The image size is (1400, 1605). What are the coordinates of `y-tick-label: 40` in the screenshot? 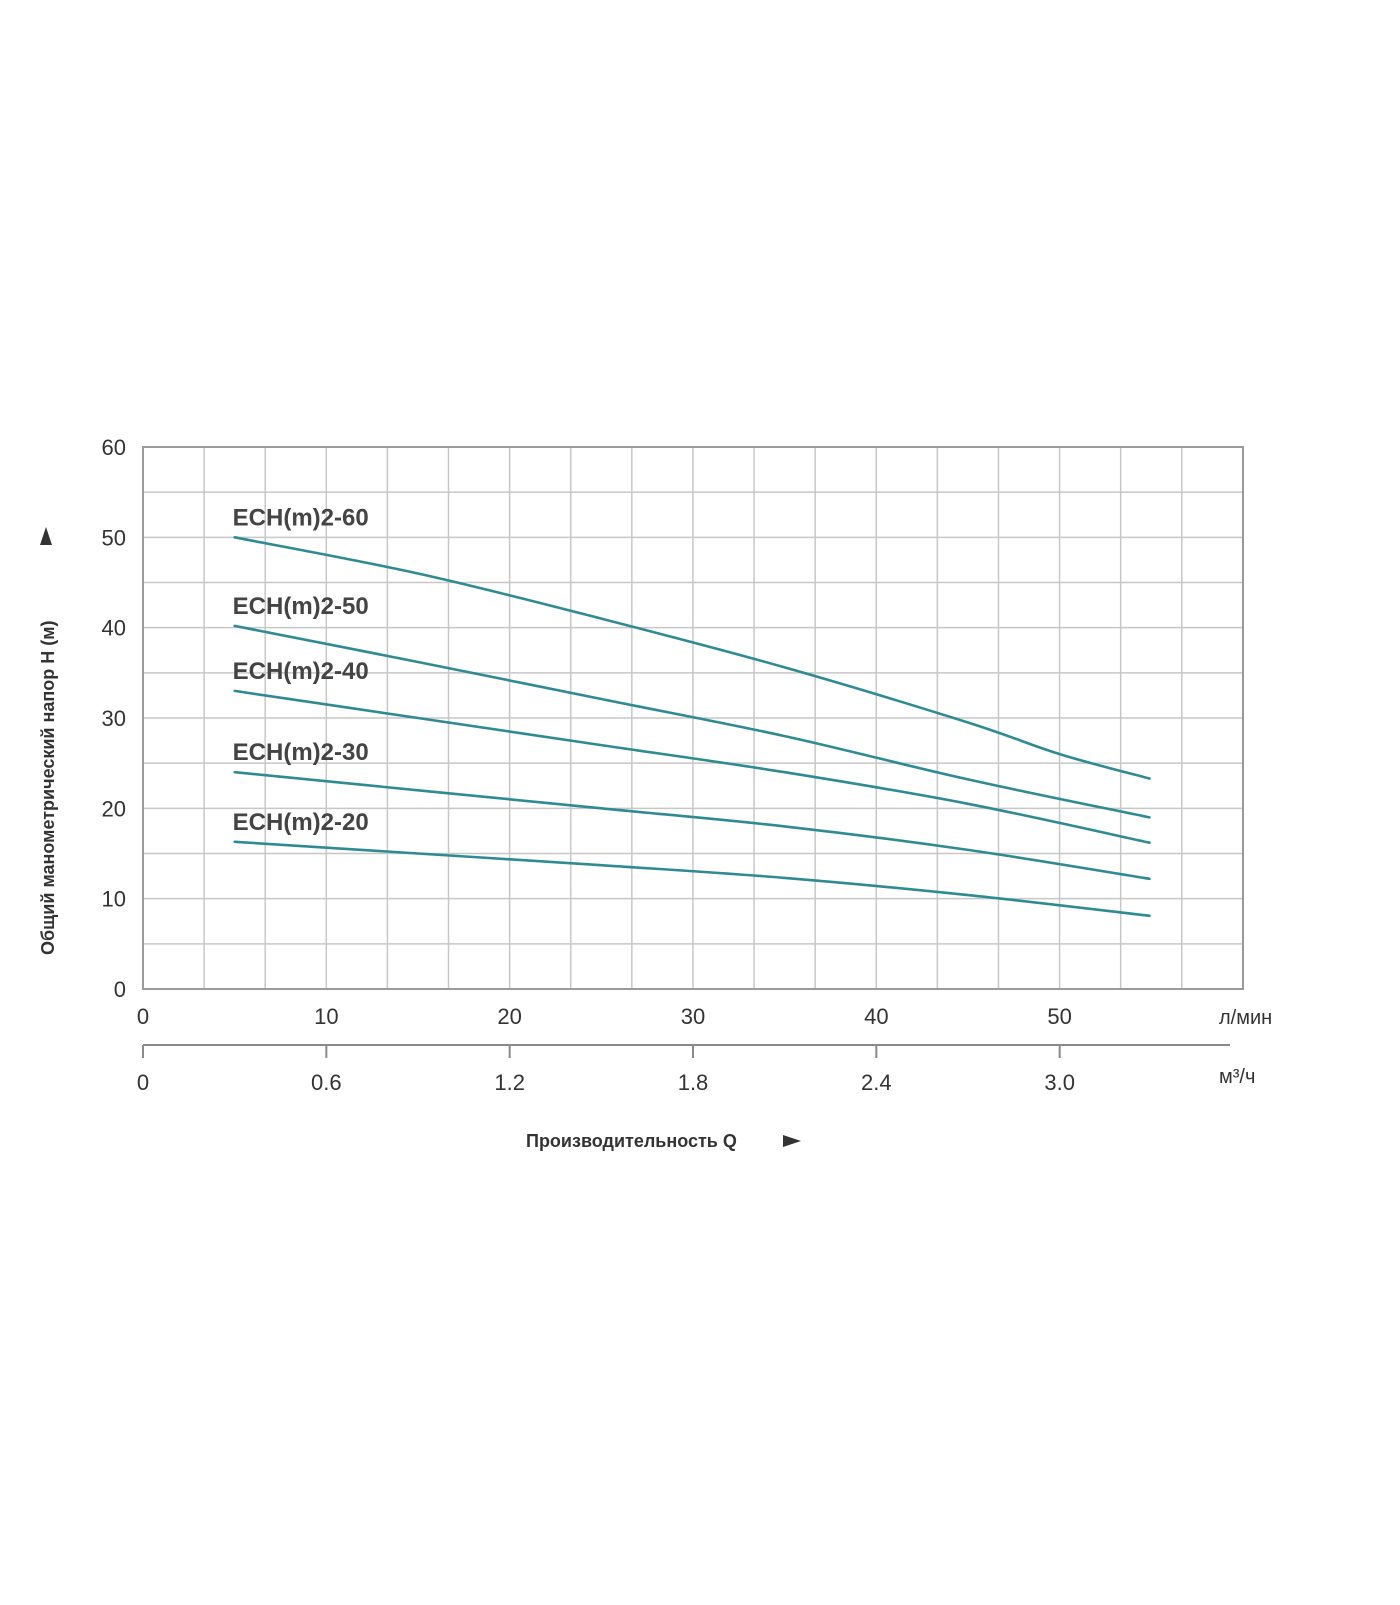 It's located at (114, 628).